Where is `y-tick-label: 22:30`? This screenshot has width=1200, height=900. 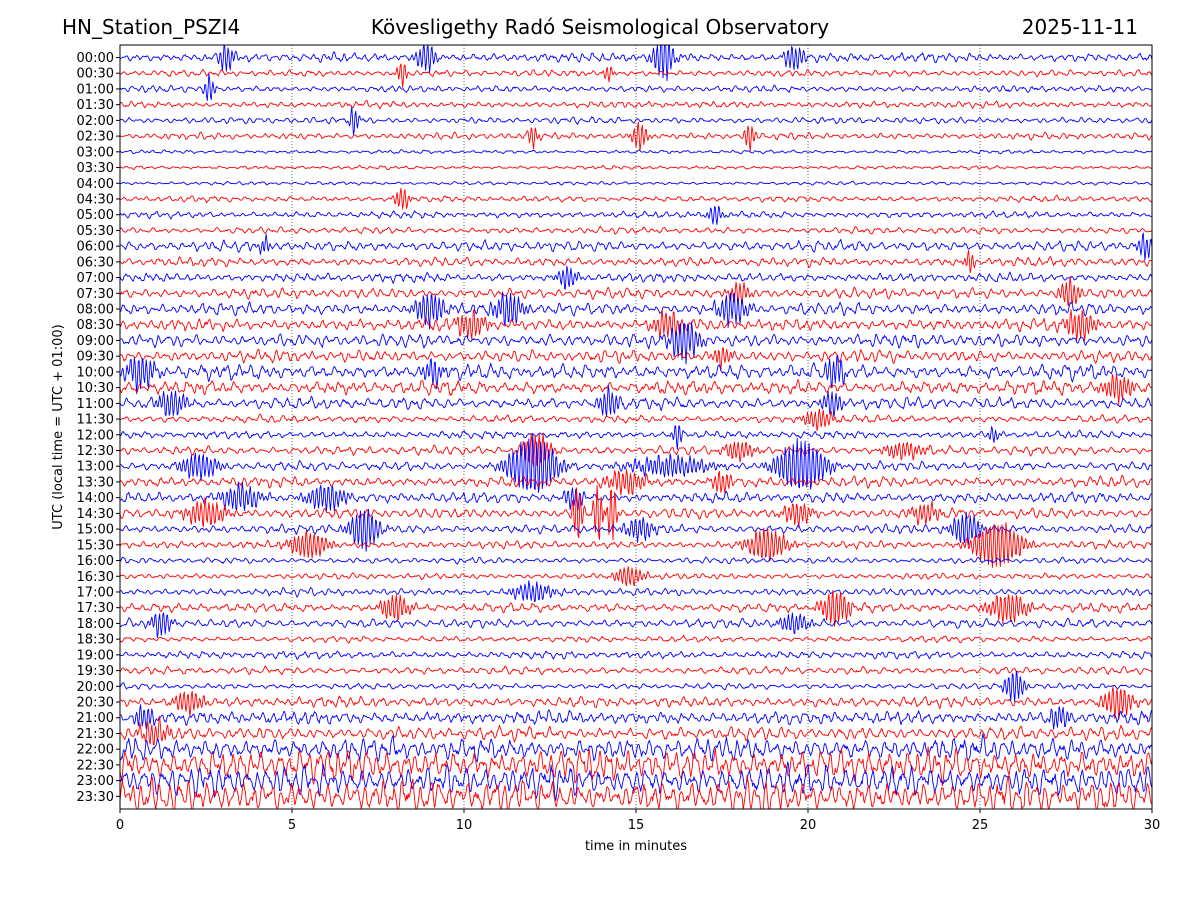 y-tick-label: 22:30 is located at coordinates (95, 765).